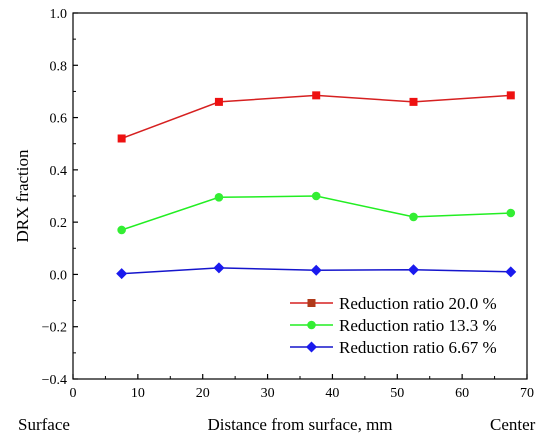 This screenshot has width=550, height=442. What do you see at coordinates (44, 424) in the screenshot?
I see `x-axis-end-label-surface: Surface` at bounding box center [44, 424].